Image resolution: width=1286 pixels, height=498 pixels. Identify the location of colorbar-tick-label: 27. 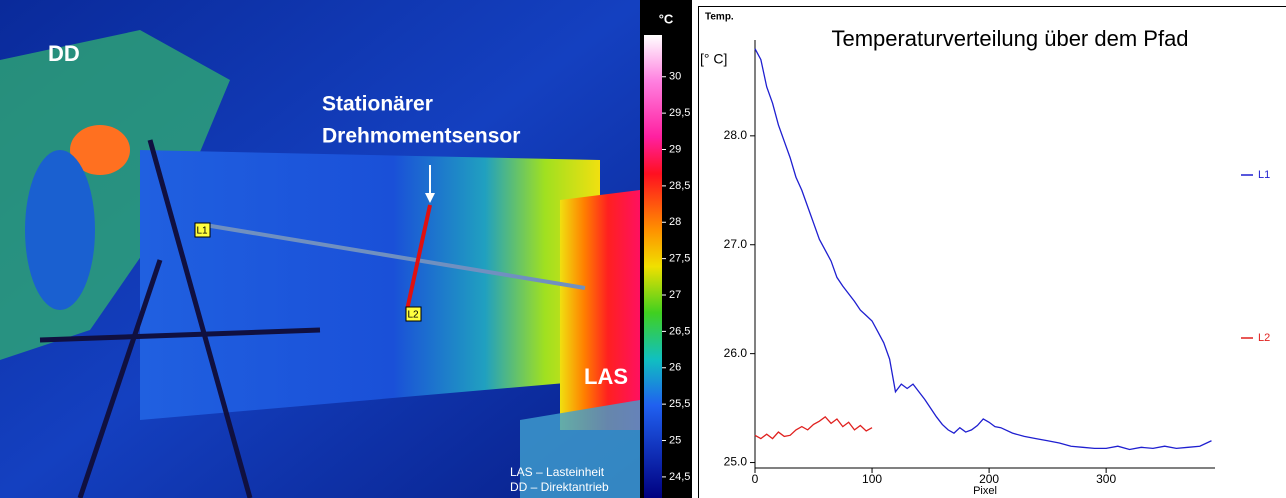
(675, 295).